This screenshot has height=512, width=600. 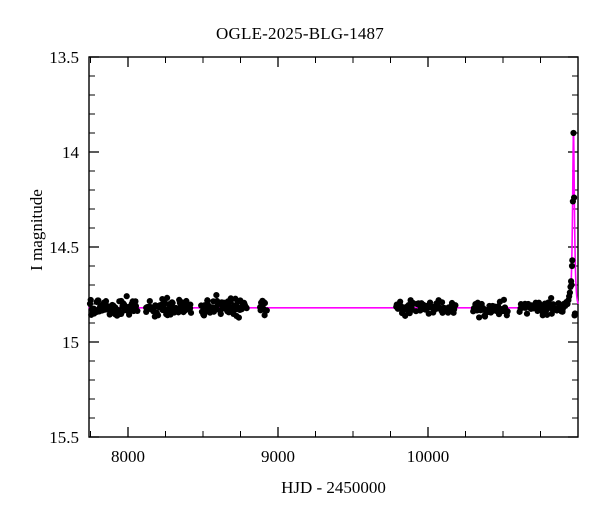 What do you see at coordinates (64, 57) in the screenshot?
I see `y-tick-label: 13.5` at bounding box center [64, 57].